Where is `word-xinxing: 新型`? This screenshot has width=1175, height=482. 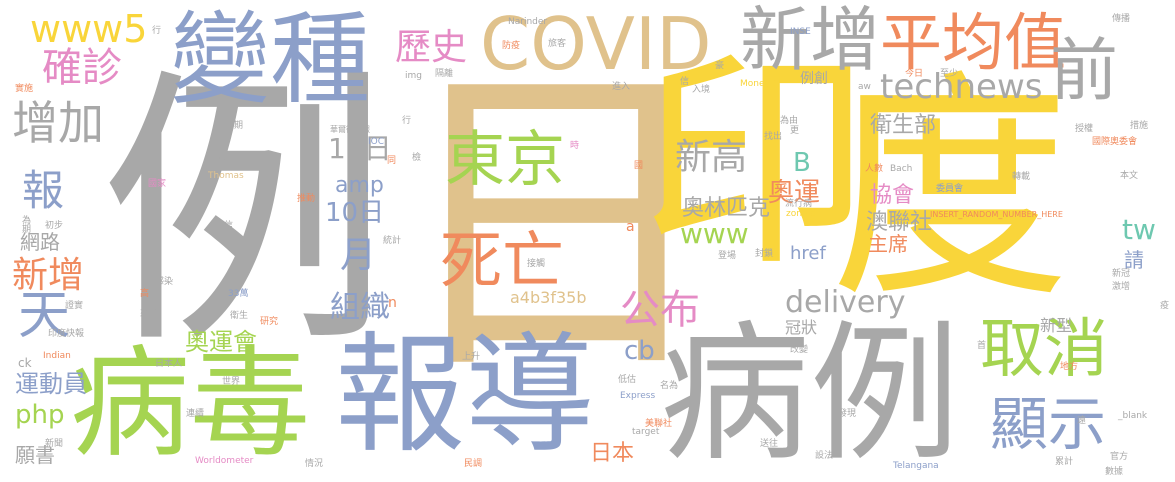
word-xinxing: 新型 is located at coordinates (1056, 325).